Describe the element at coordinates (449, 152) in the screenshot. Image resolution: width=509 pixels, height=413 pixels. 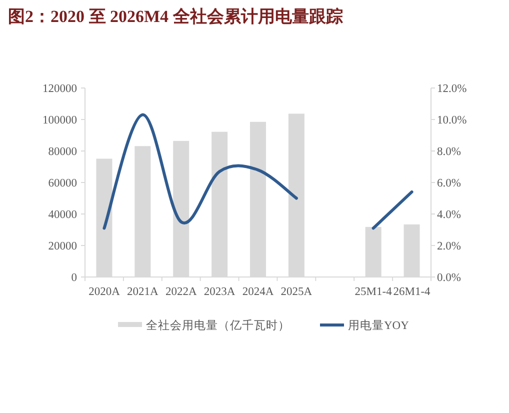
I see `y2-tick-label: 8.0%` at that location.